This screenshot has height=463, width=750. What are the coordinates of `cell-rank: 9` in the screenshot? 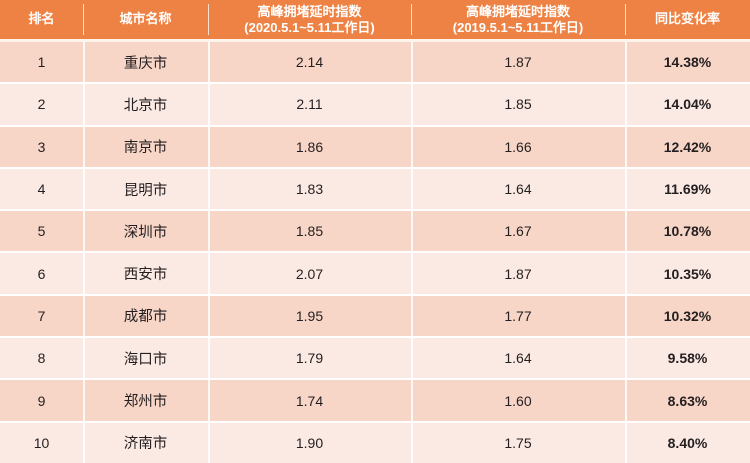 It's located at (41, 400).